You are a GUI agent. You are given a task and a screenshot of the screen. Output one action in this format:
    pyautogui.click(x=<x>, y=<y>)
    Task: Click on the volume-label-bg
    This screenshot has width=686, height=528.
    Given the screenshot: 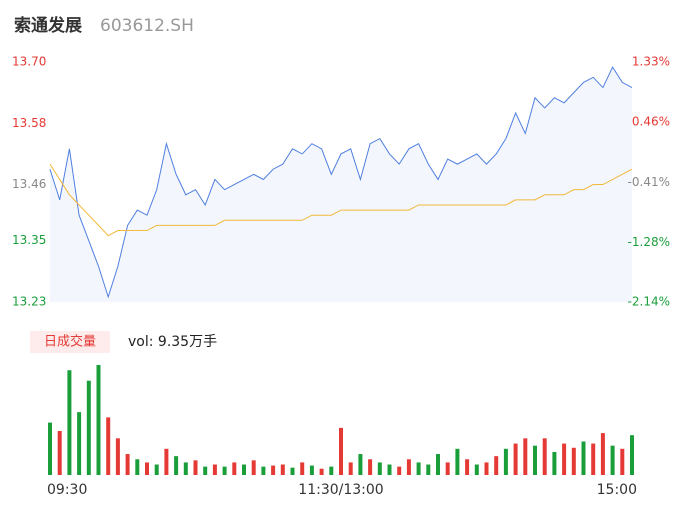 What is the action you would take?
    pyautogui.click(x=70, y=342)
    